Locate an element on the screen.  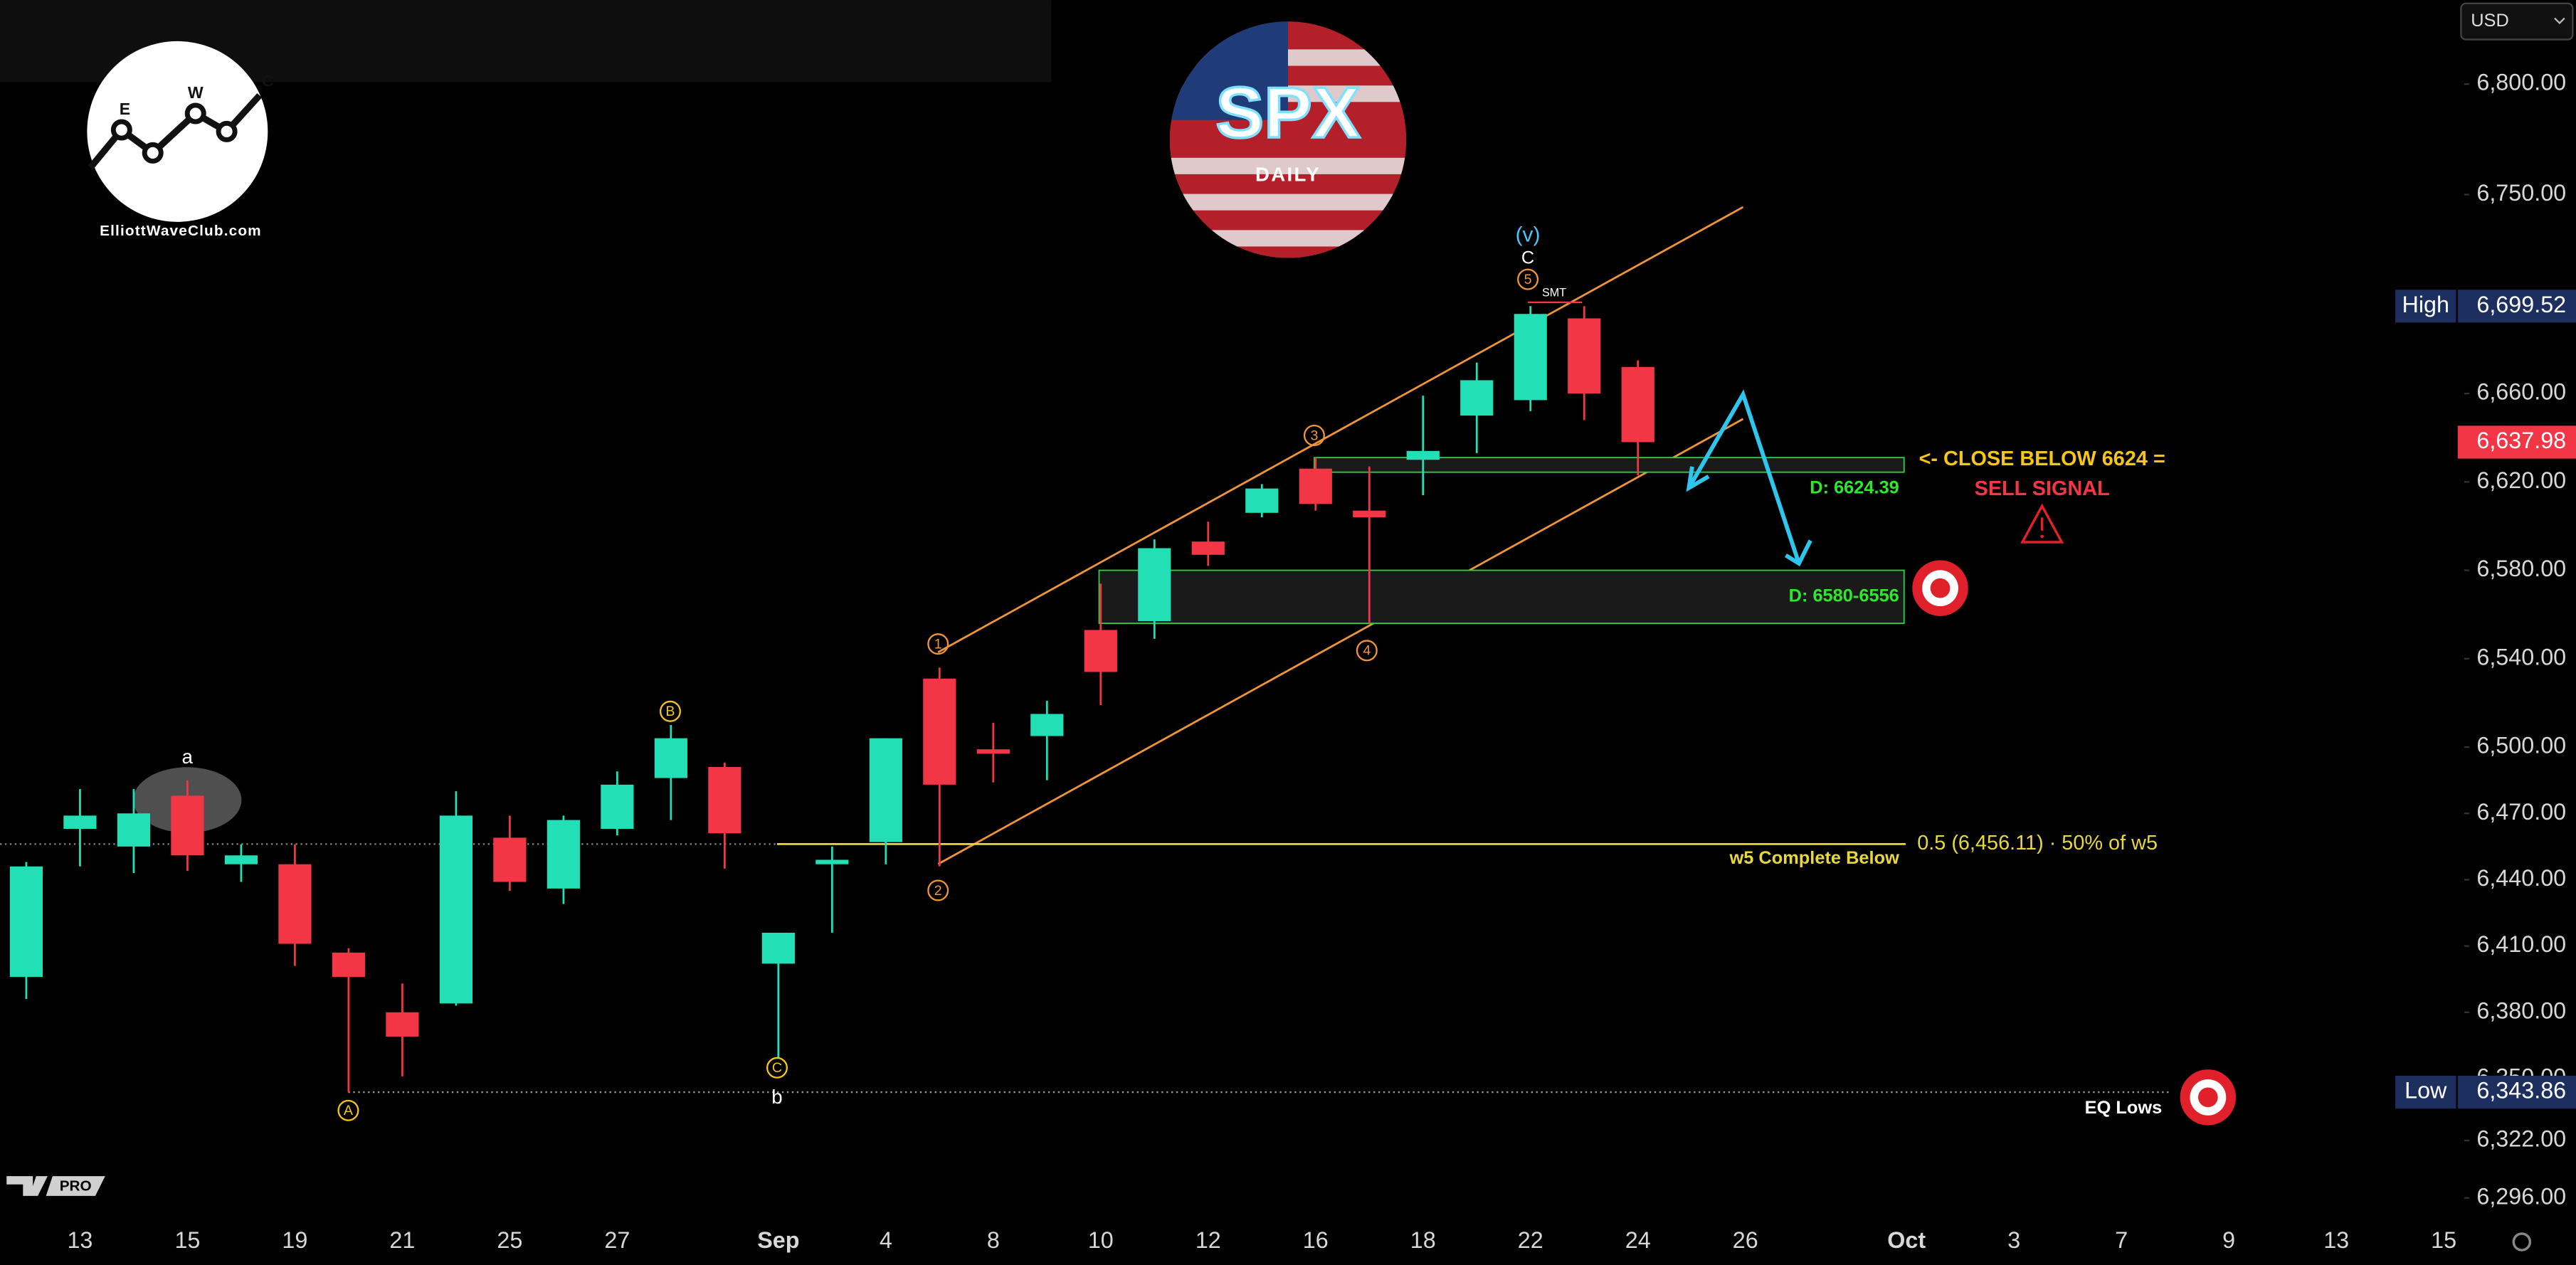
currency-selector: USD is located at coordinates (2517, 21).